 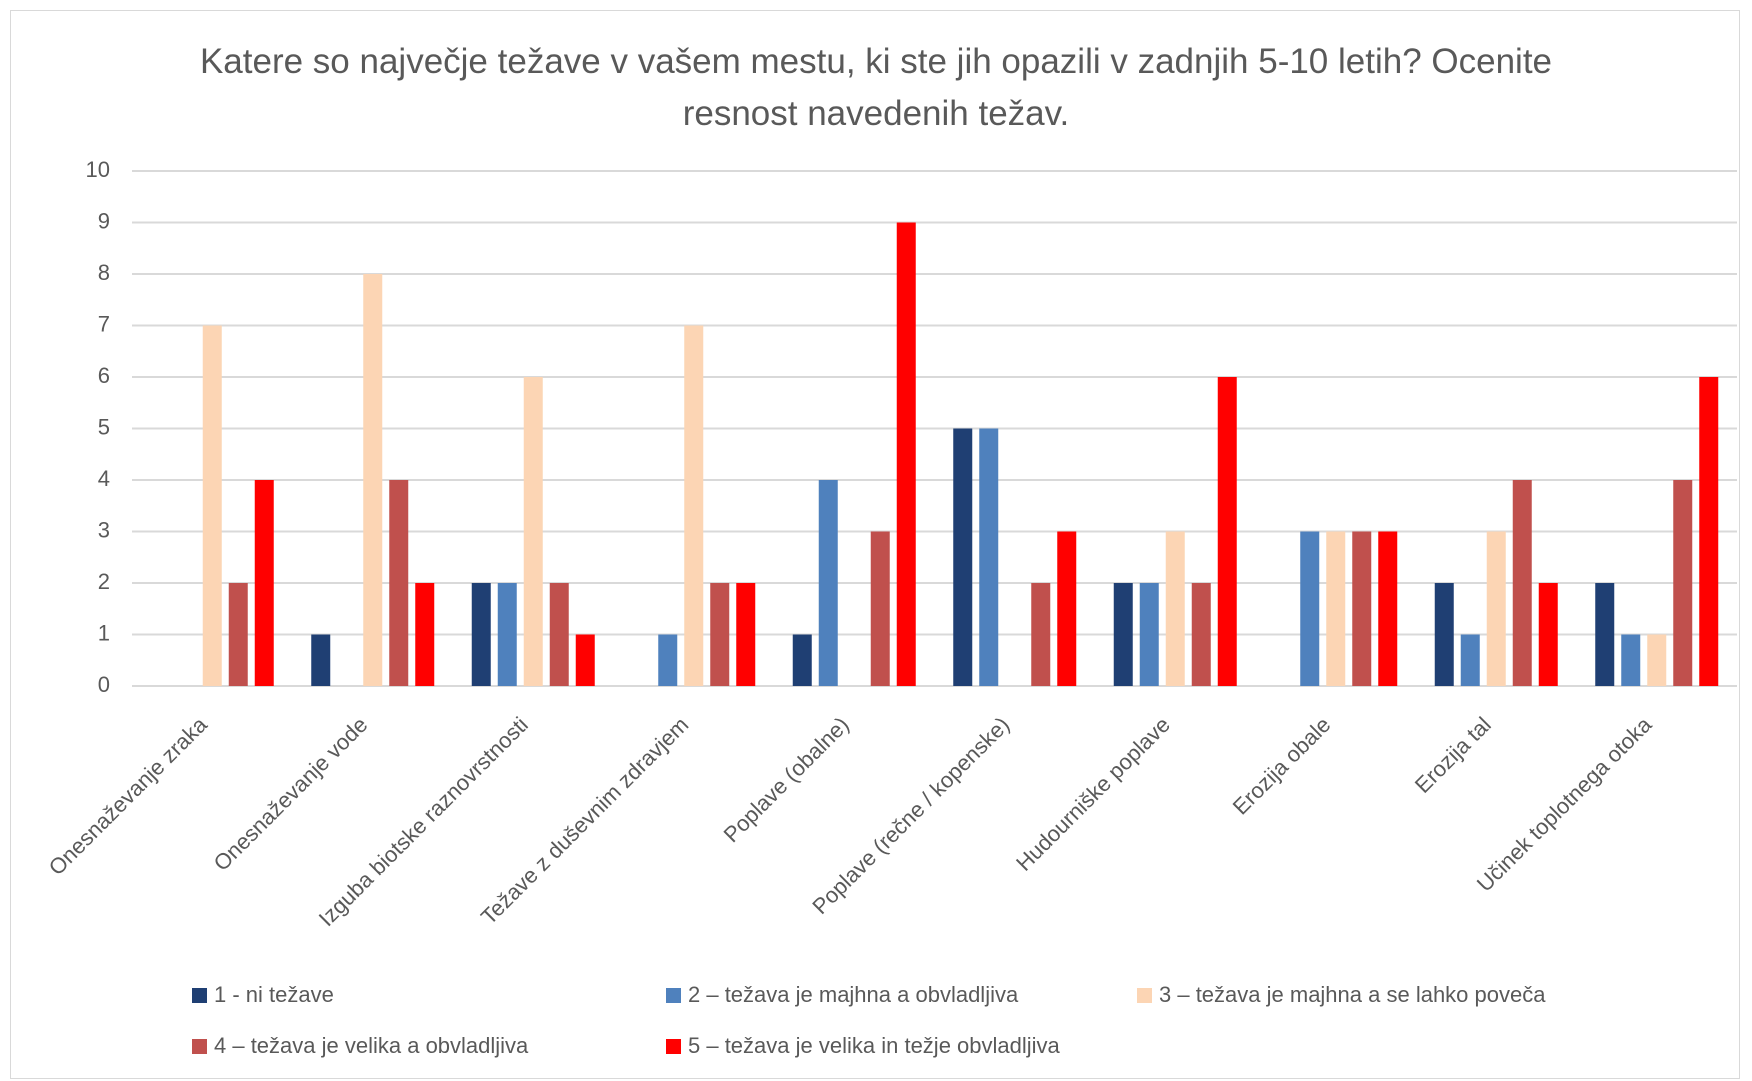 What do you see at coordinates (98, 169) in the screenshot?
I see `y-tick-label: 10` at bounding box center [98, 169].